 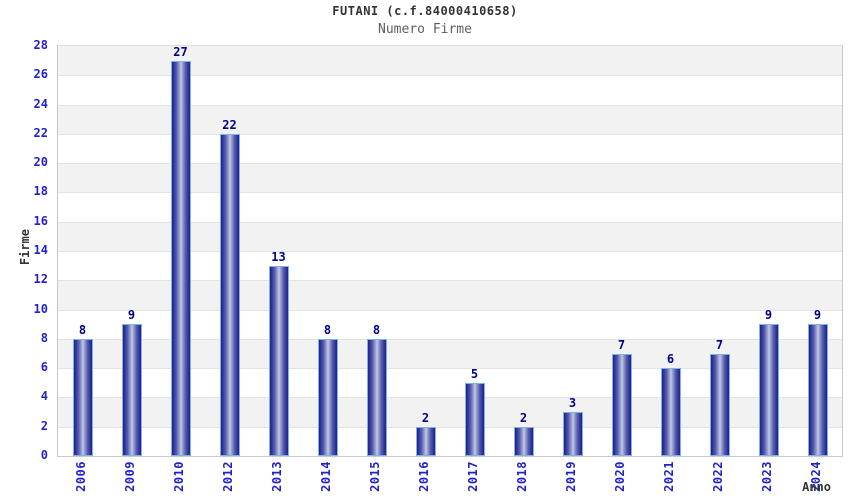 I want to click on x-tick-label: 2021, so click(x=668, y=476).